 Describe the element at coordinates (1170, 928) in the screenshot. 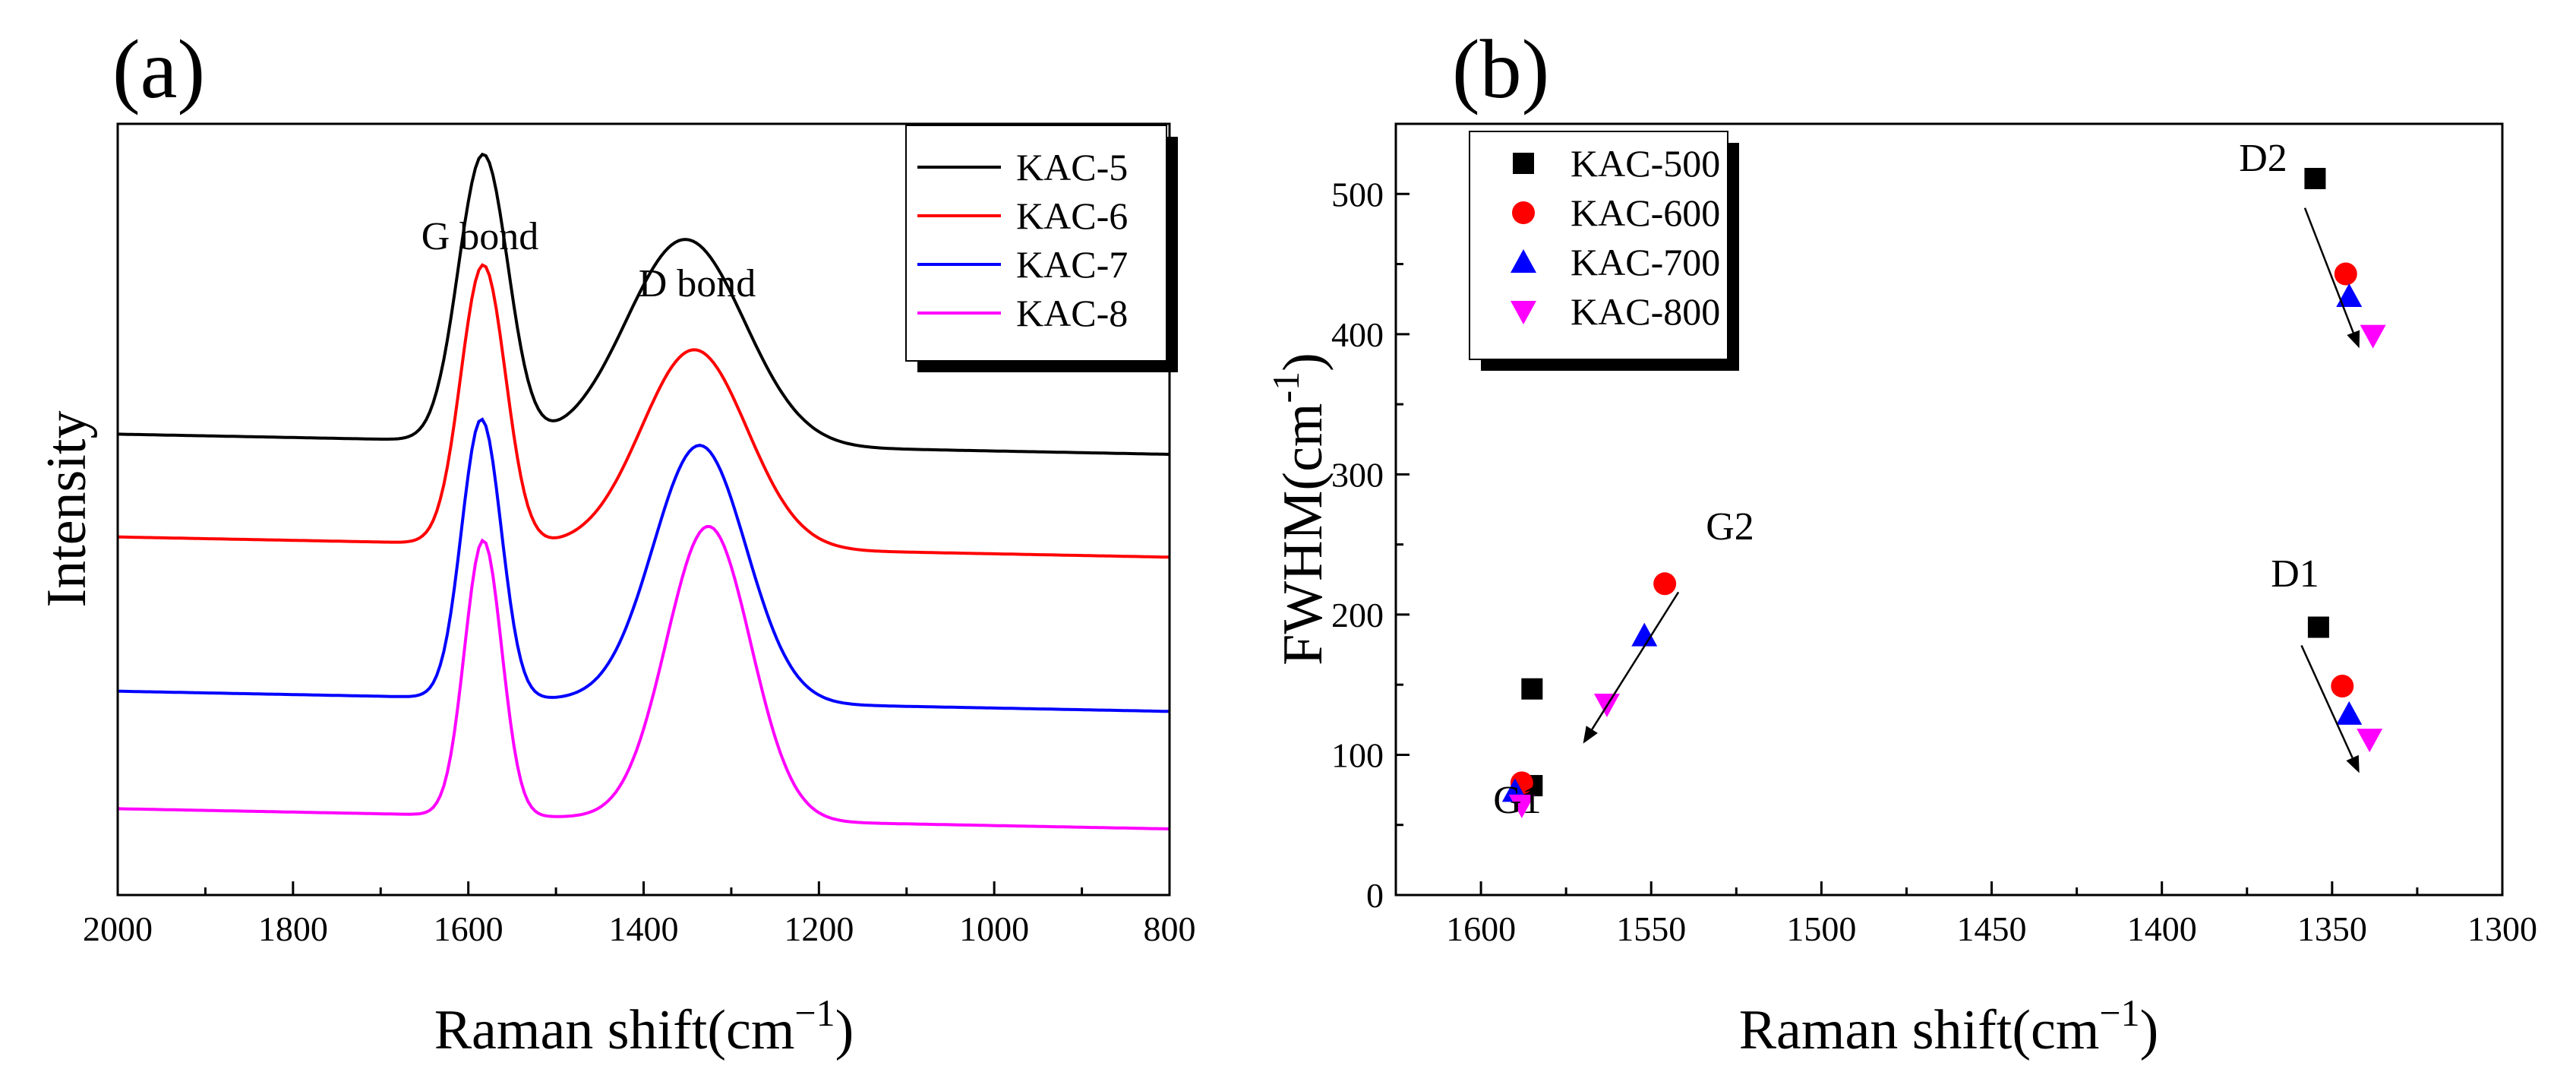

I see `x-tick-label: 800` at that location.